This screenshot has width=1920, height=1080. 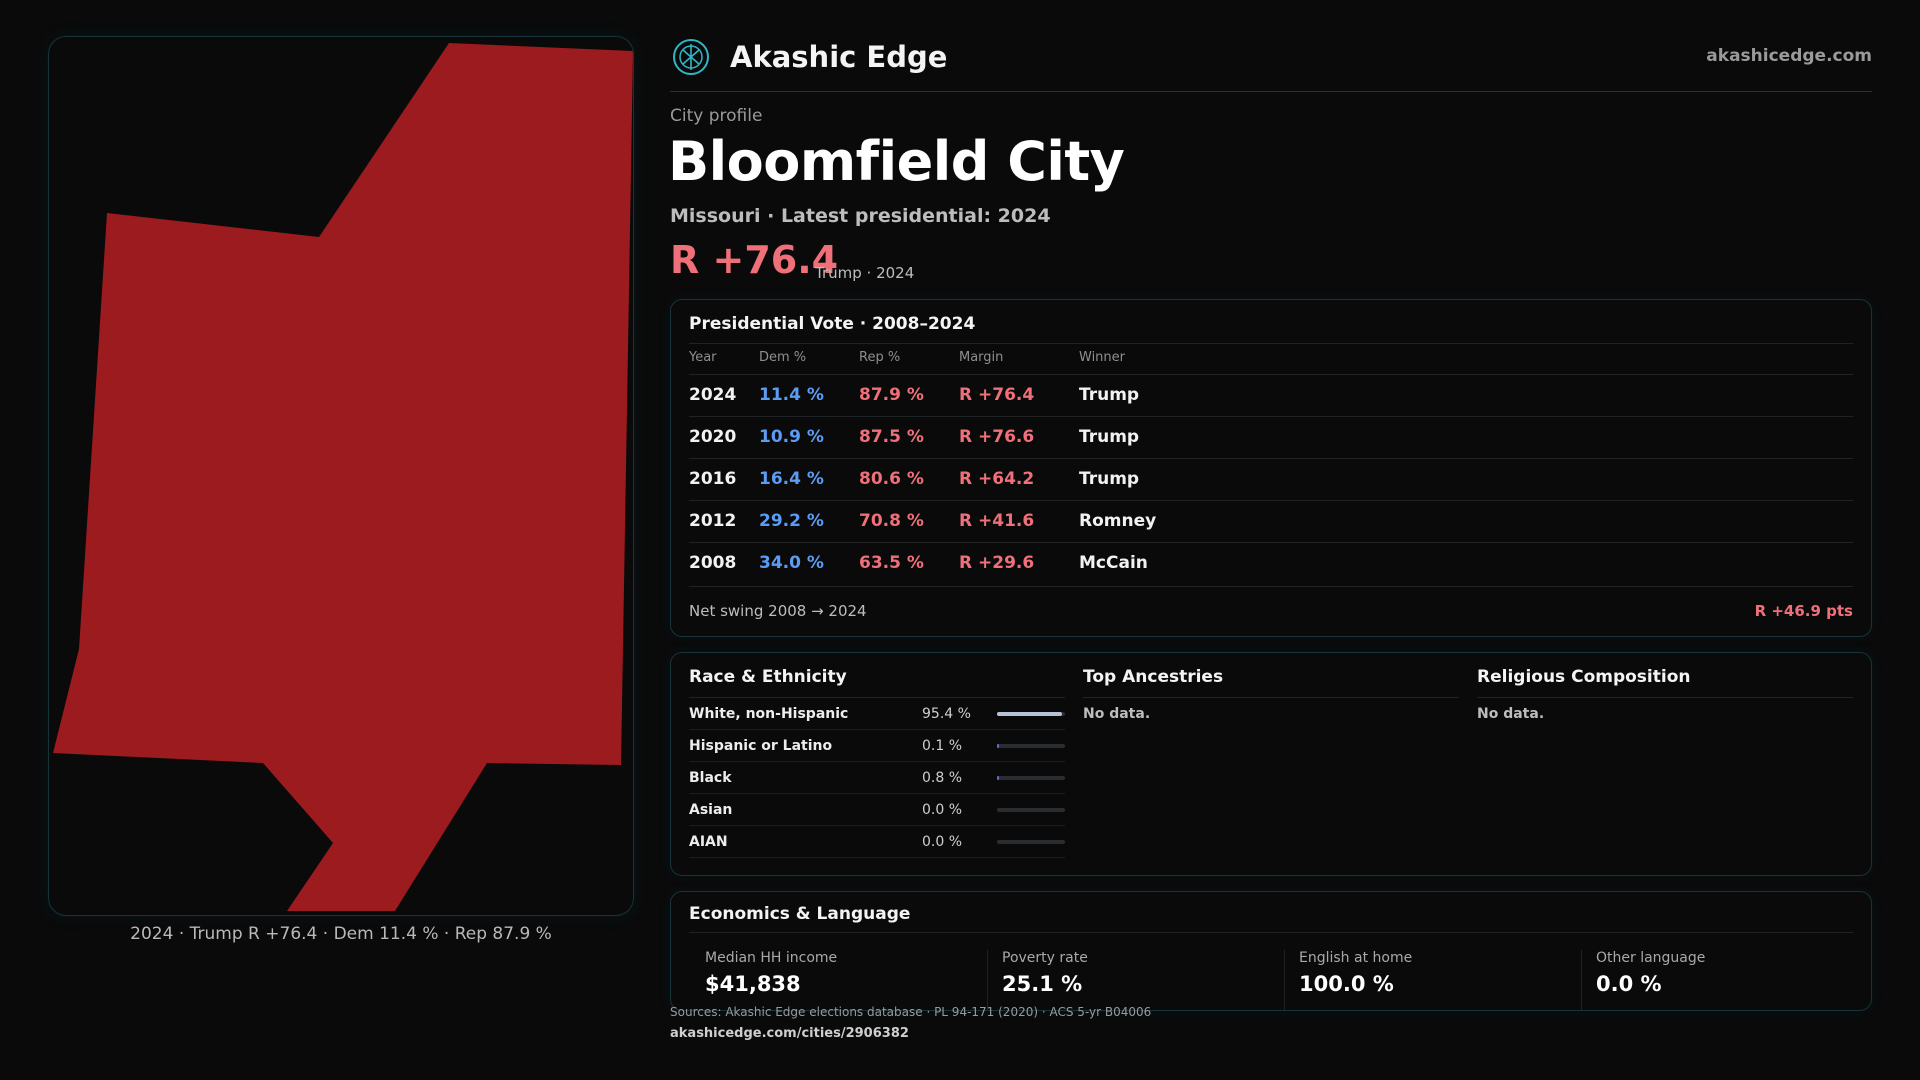 I want to click on economics-title: Economics & Language, so click(x=800, y=914).